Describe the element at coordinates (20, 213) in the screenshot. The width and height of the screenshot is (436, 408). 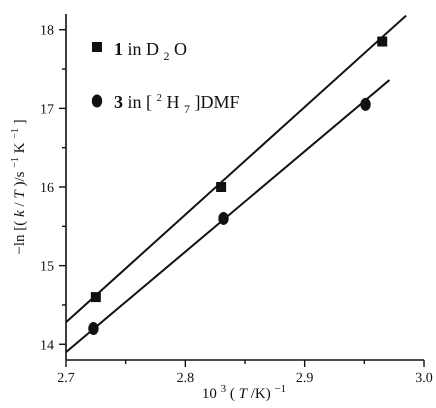
I see `y-axis-label-k: k` at that location.